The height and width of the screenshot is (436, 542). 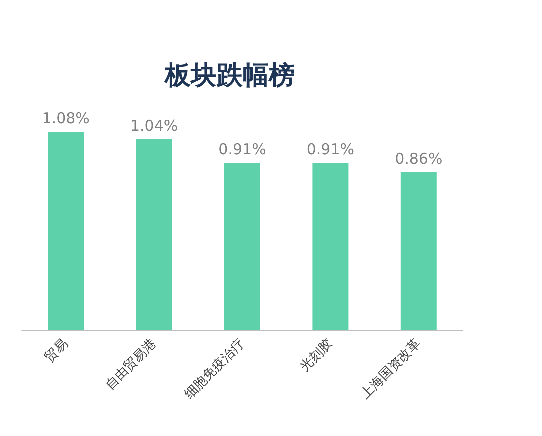 I want to click on data-label: 0.86%, so click(x=419, y=159).